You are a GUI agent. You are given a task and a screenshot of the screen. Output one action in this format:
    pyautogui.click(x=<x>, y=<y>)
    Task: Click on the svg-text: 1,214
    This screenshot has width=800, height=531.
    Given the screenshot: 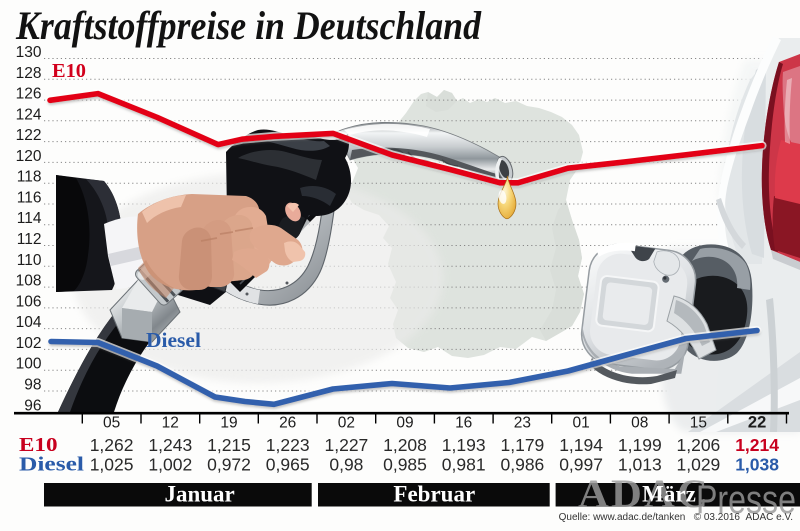 What is the action you would take?
    pyautogui.click(x=757, y=445)
    